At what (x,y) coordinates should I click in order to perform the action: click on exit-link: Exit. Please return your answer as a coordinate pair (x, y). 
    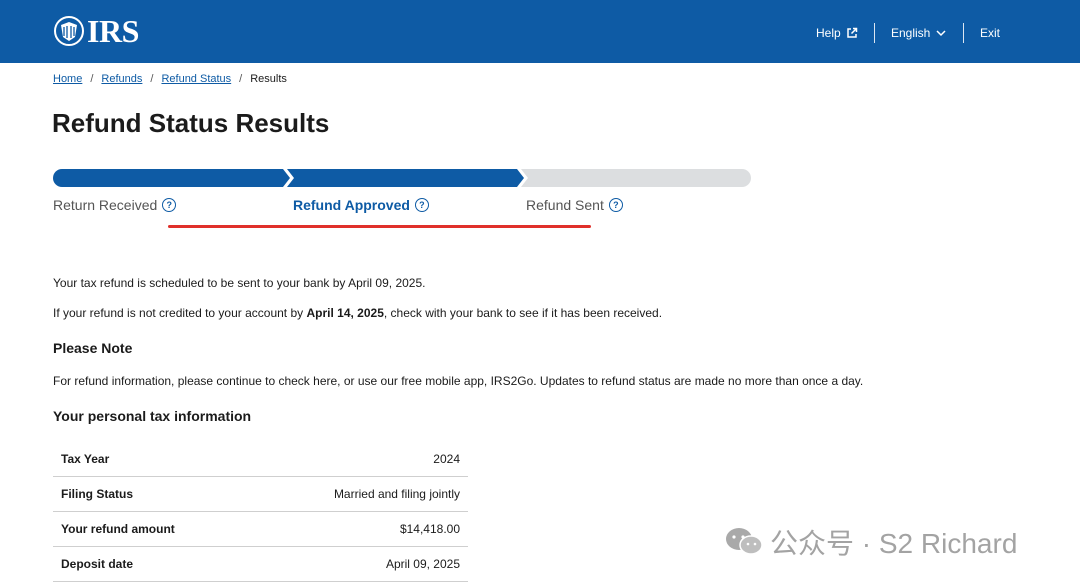
    Looking at the image, I should click on (990, 33).